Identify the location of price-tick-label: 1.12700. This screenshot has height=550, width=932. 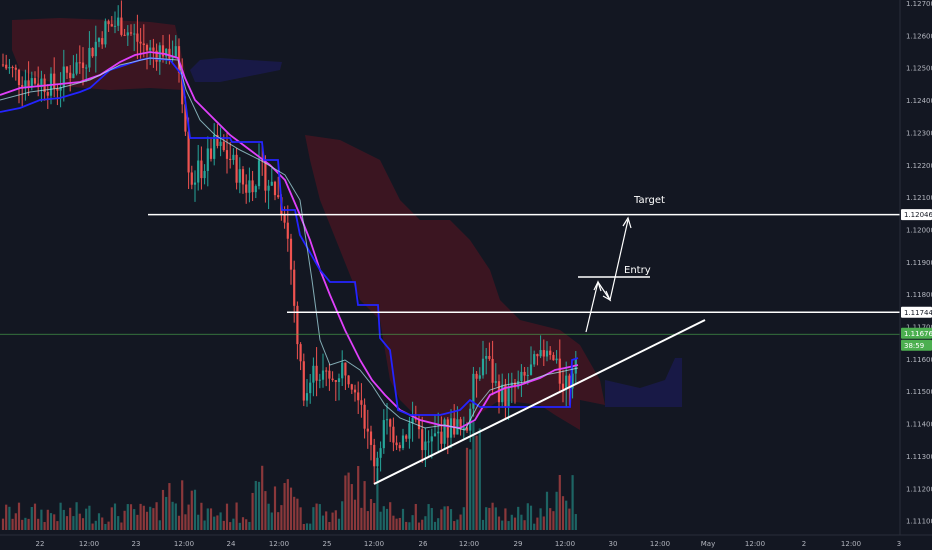
(919, 4).